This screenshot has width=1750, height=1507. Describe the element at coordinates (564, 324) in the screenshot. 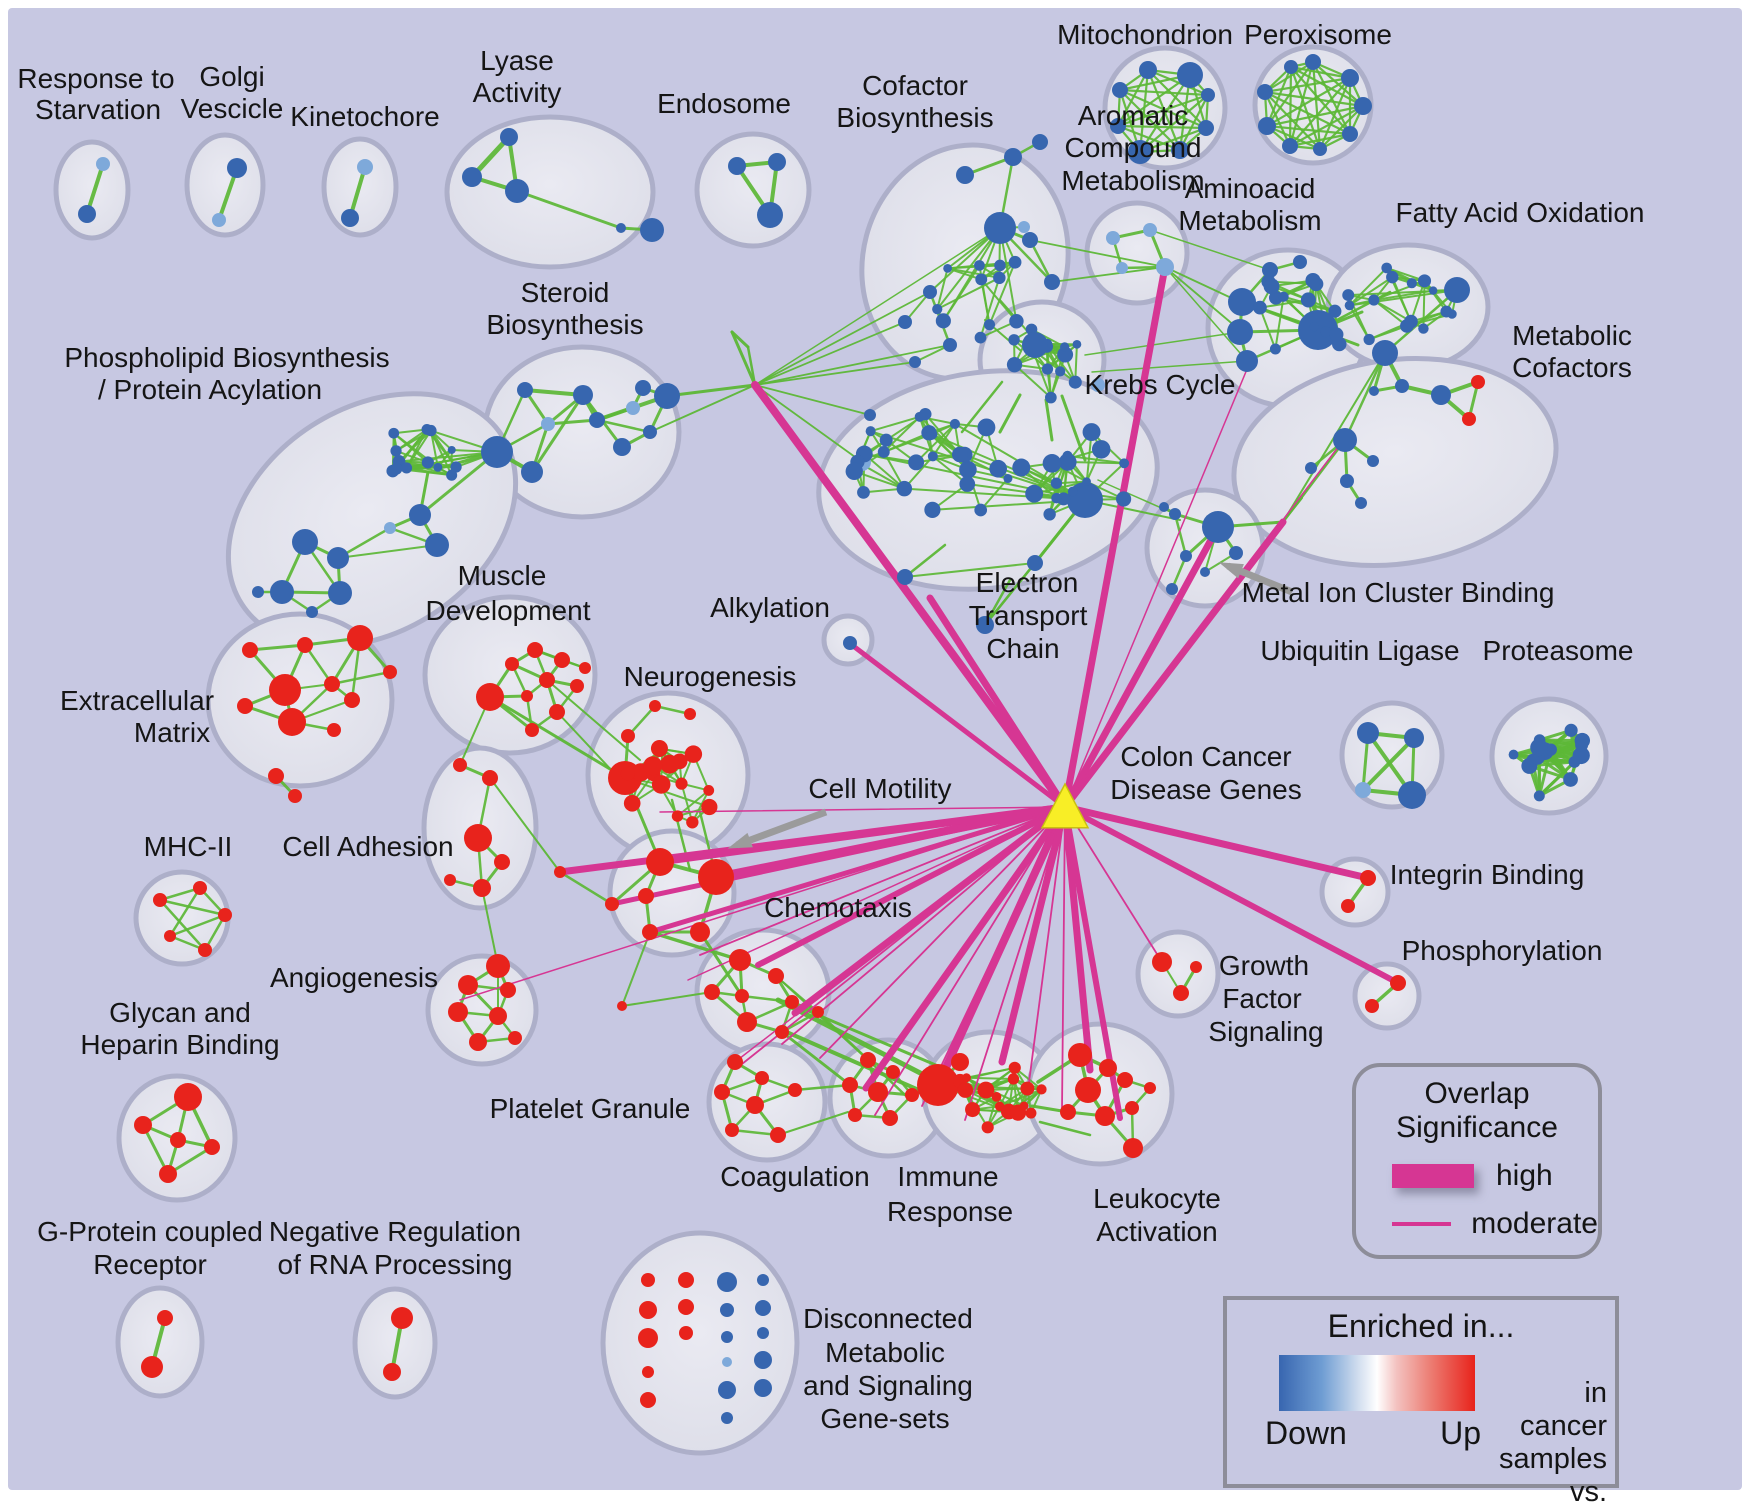

I see `cluster-steroid-biosynthesis-label-1: Biosynthesis` at that location.